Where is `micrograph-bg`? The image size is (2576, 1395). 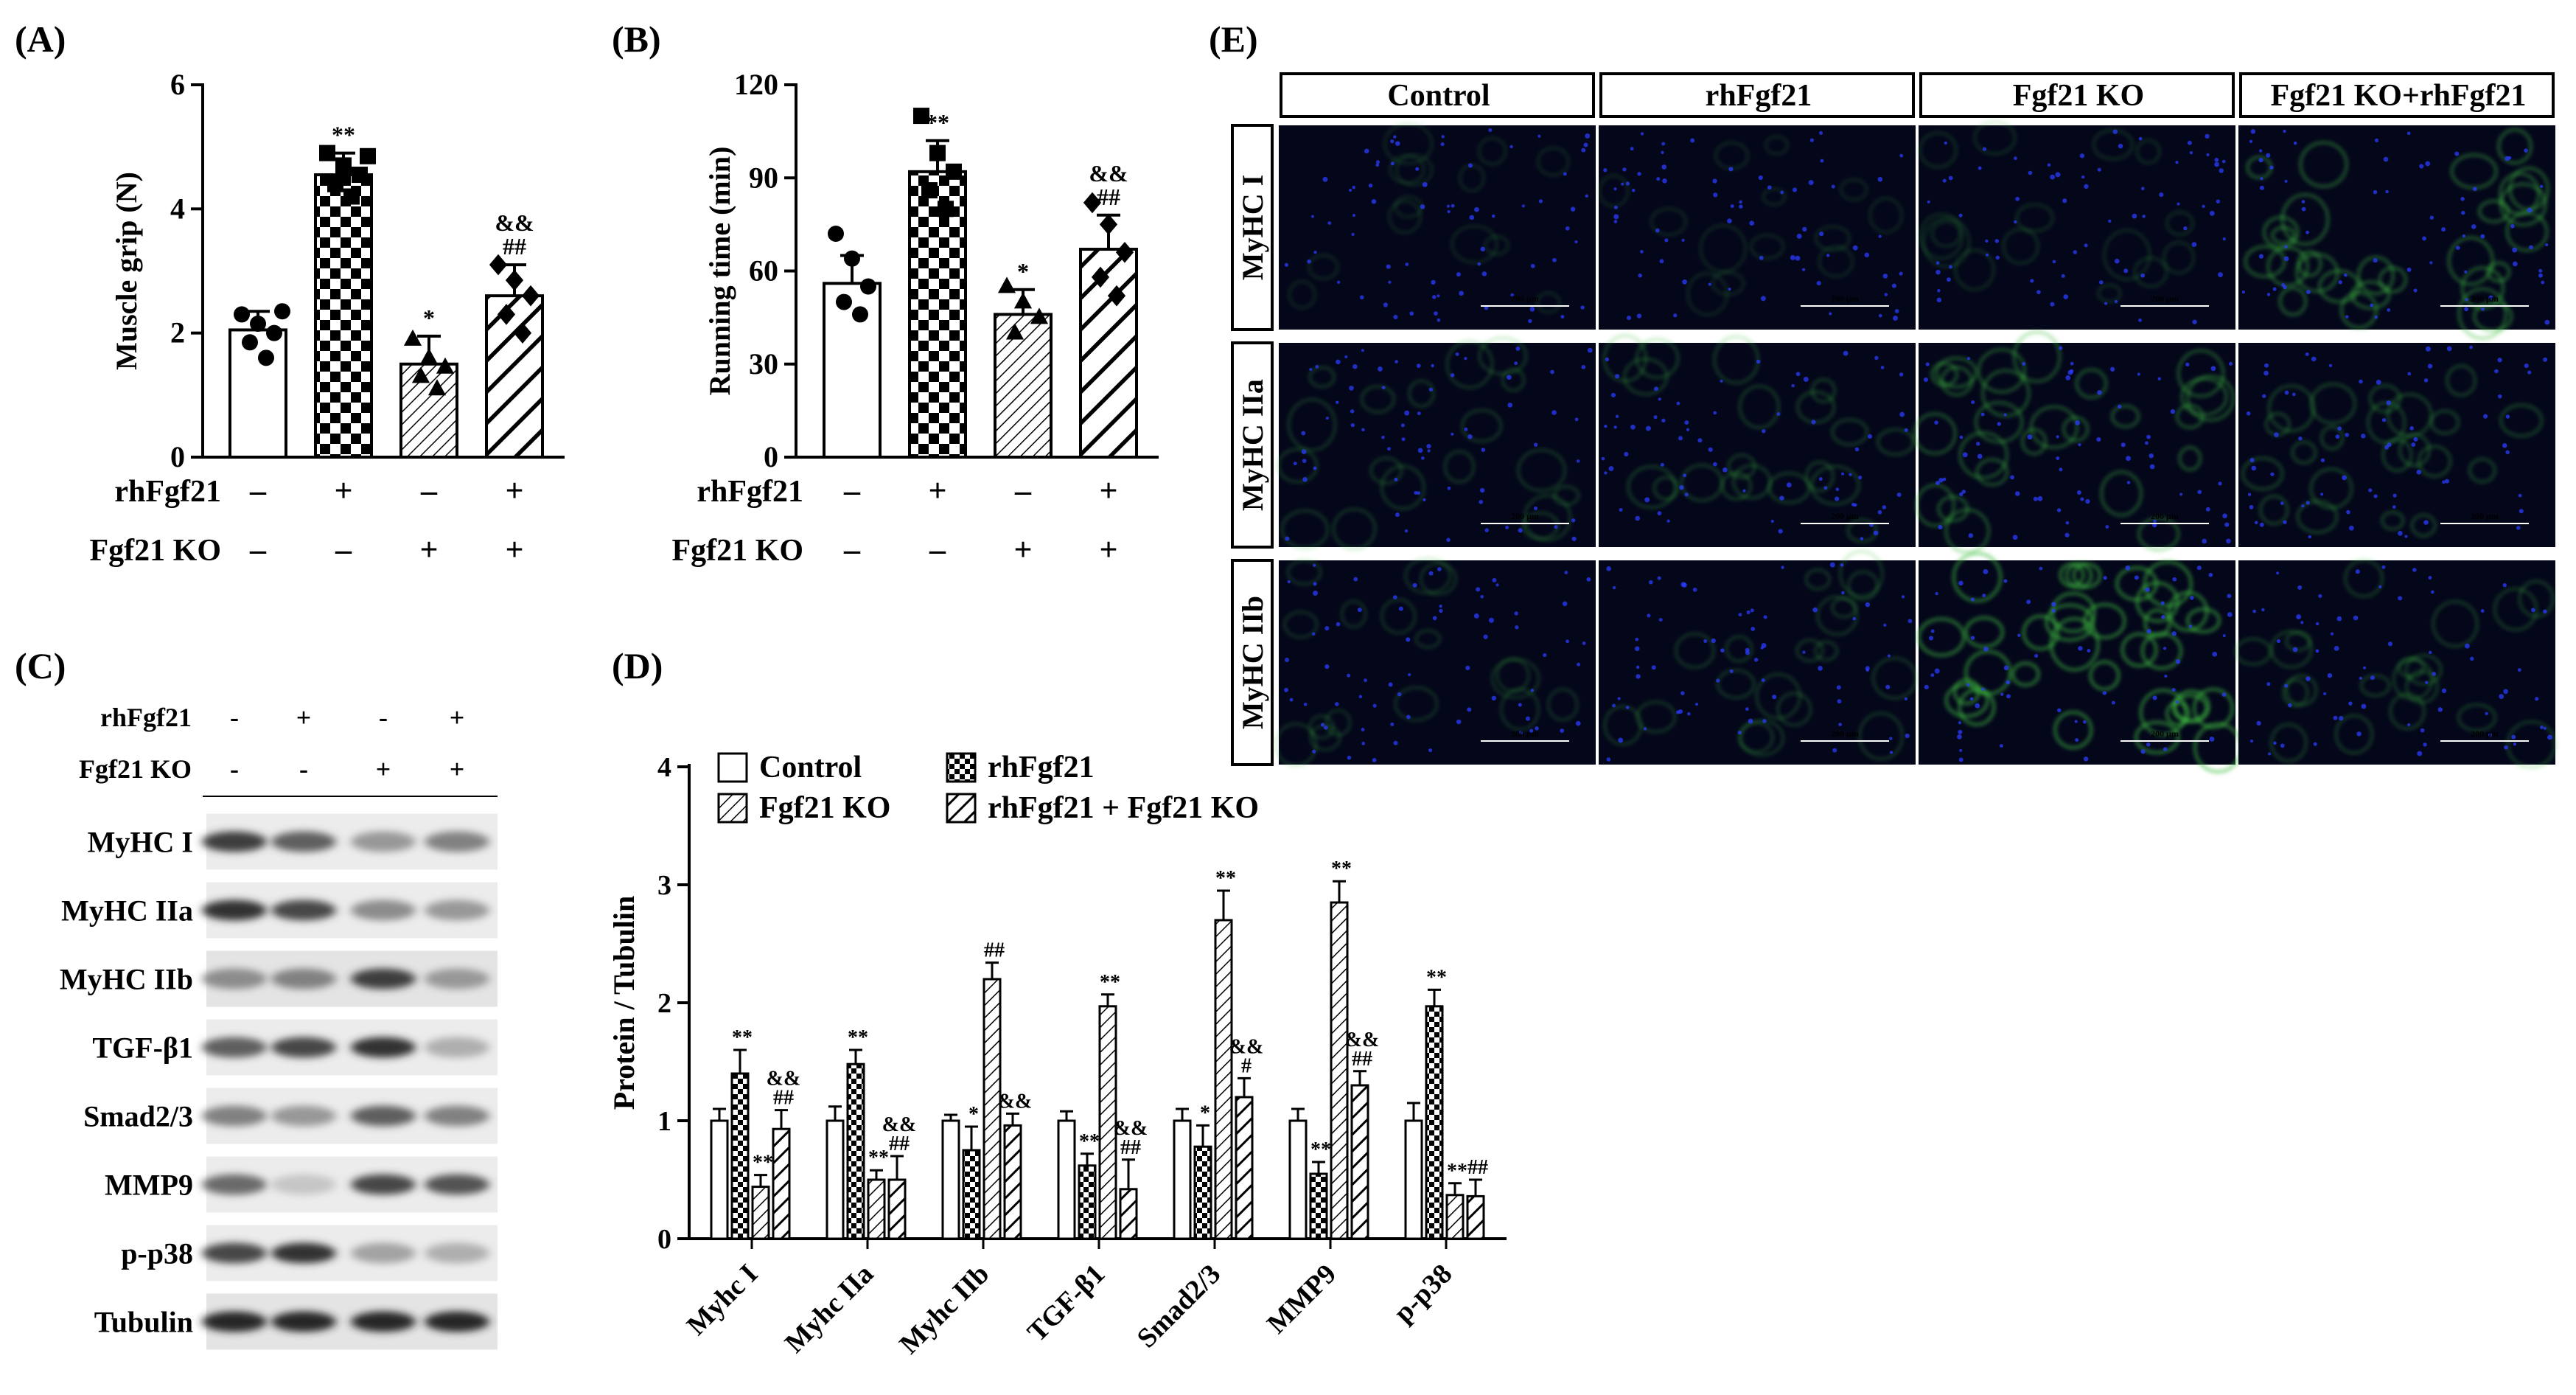 micrograph-bg is located at coordinates (1437, 227).